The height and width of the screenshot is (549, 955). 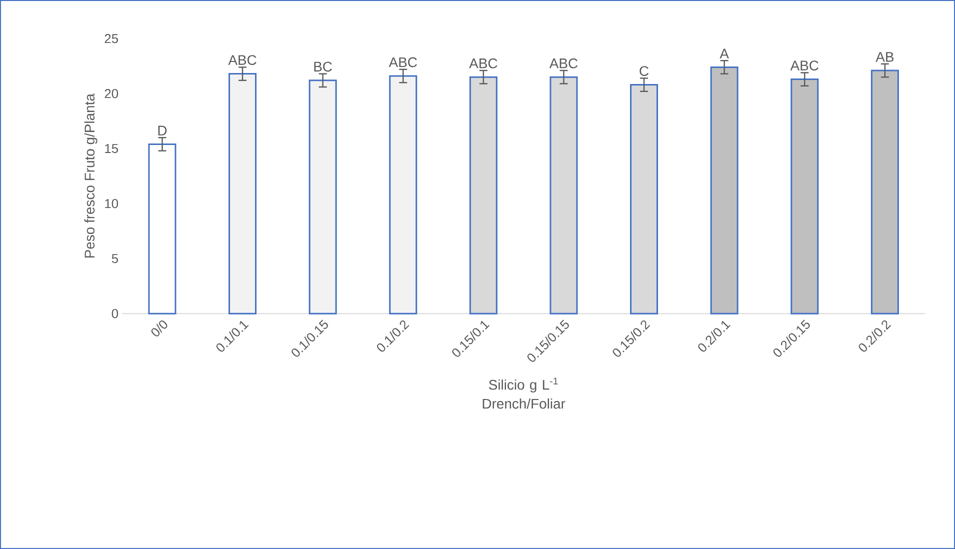 I want to click on x-tick-label: 0/0, so click(x=159, y=328).